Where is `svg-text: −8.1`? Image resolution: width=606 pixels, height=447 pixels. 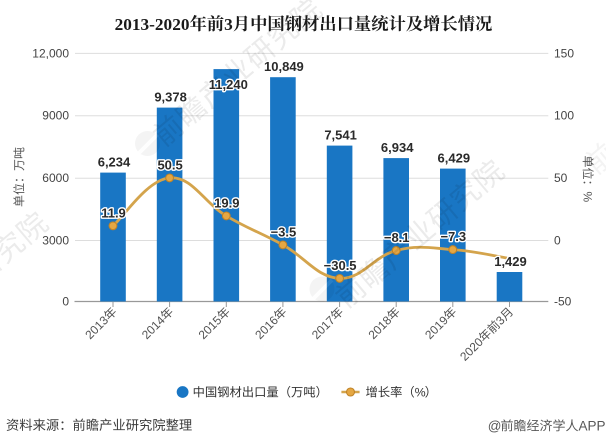 svg-text: −8.1 is located at coordinates (397, 237).